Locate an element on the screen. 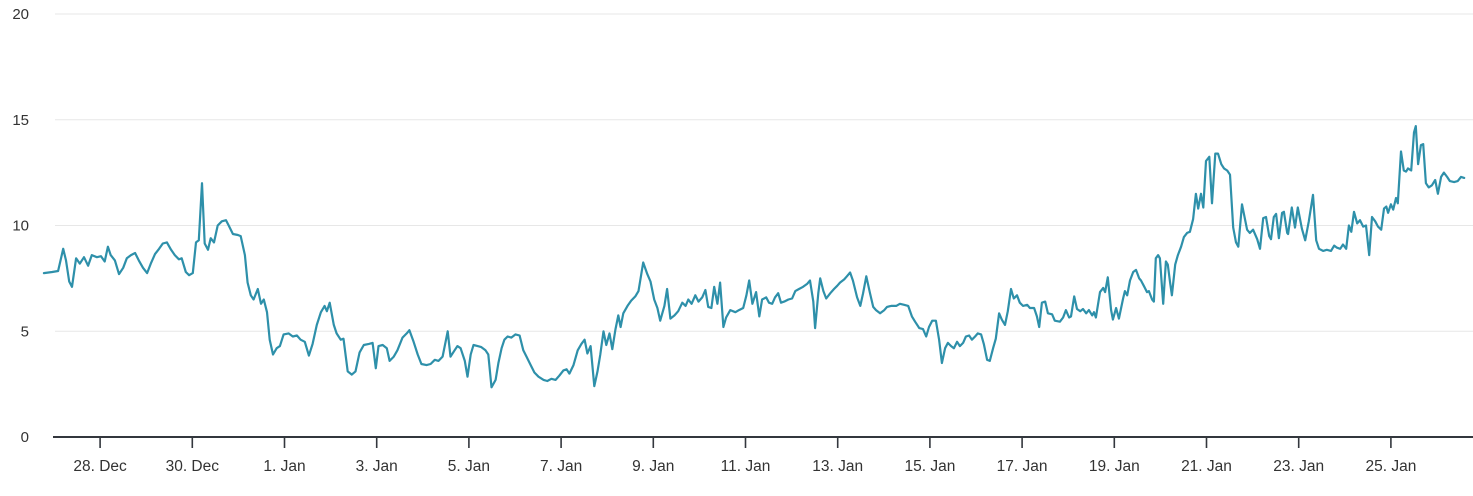 The image size is (1473, 496). y-axis-label: 15 is located at coordinates (20, 120).